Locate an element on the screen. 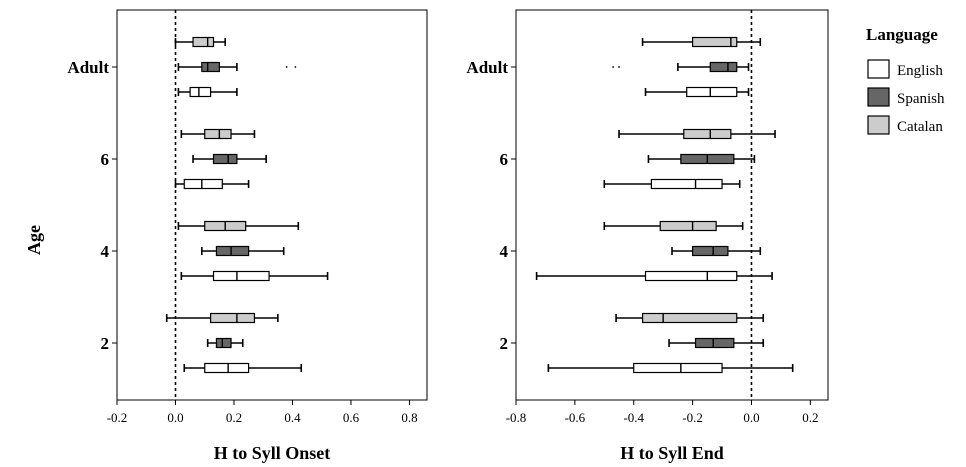 The height and width of the screenshot is (467, 966). legend-label: Catalan is located at coordinates (920, 127).